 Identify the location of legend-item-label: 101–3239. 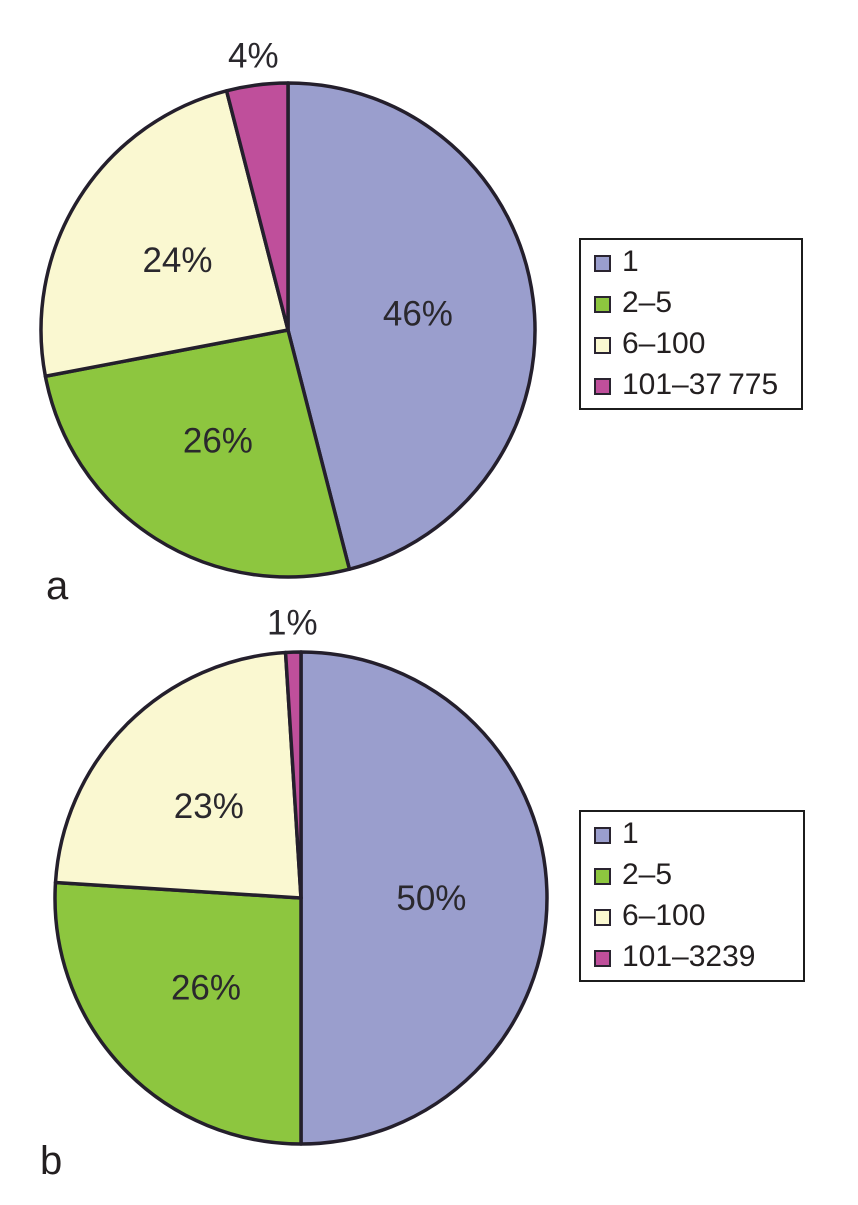
(689, 956).